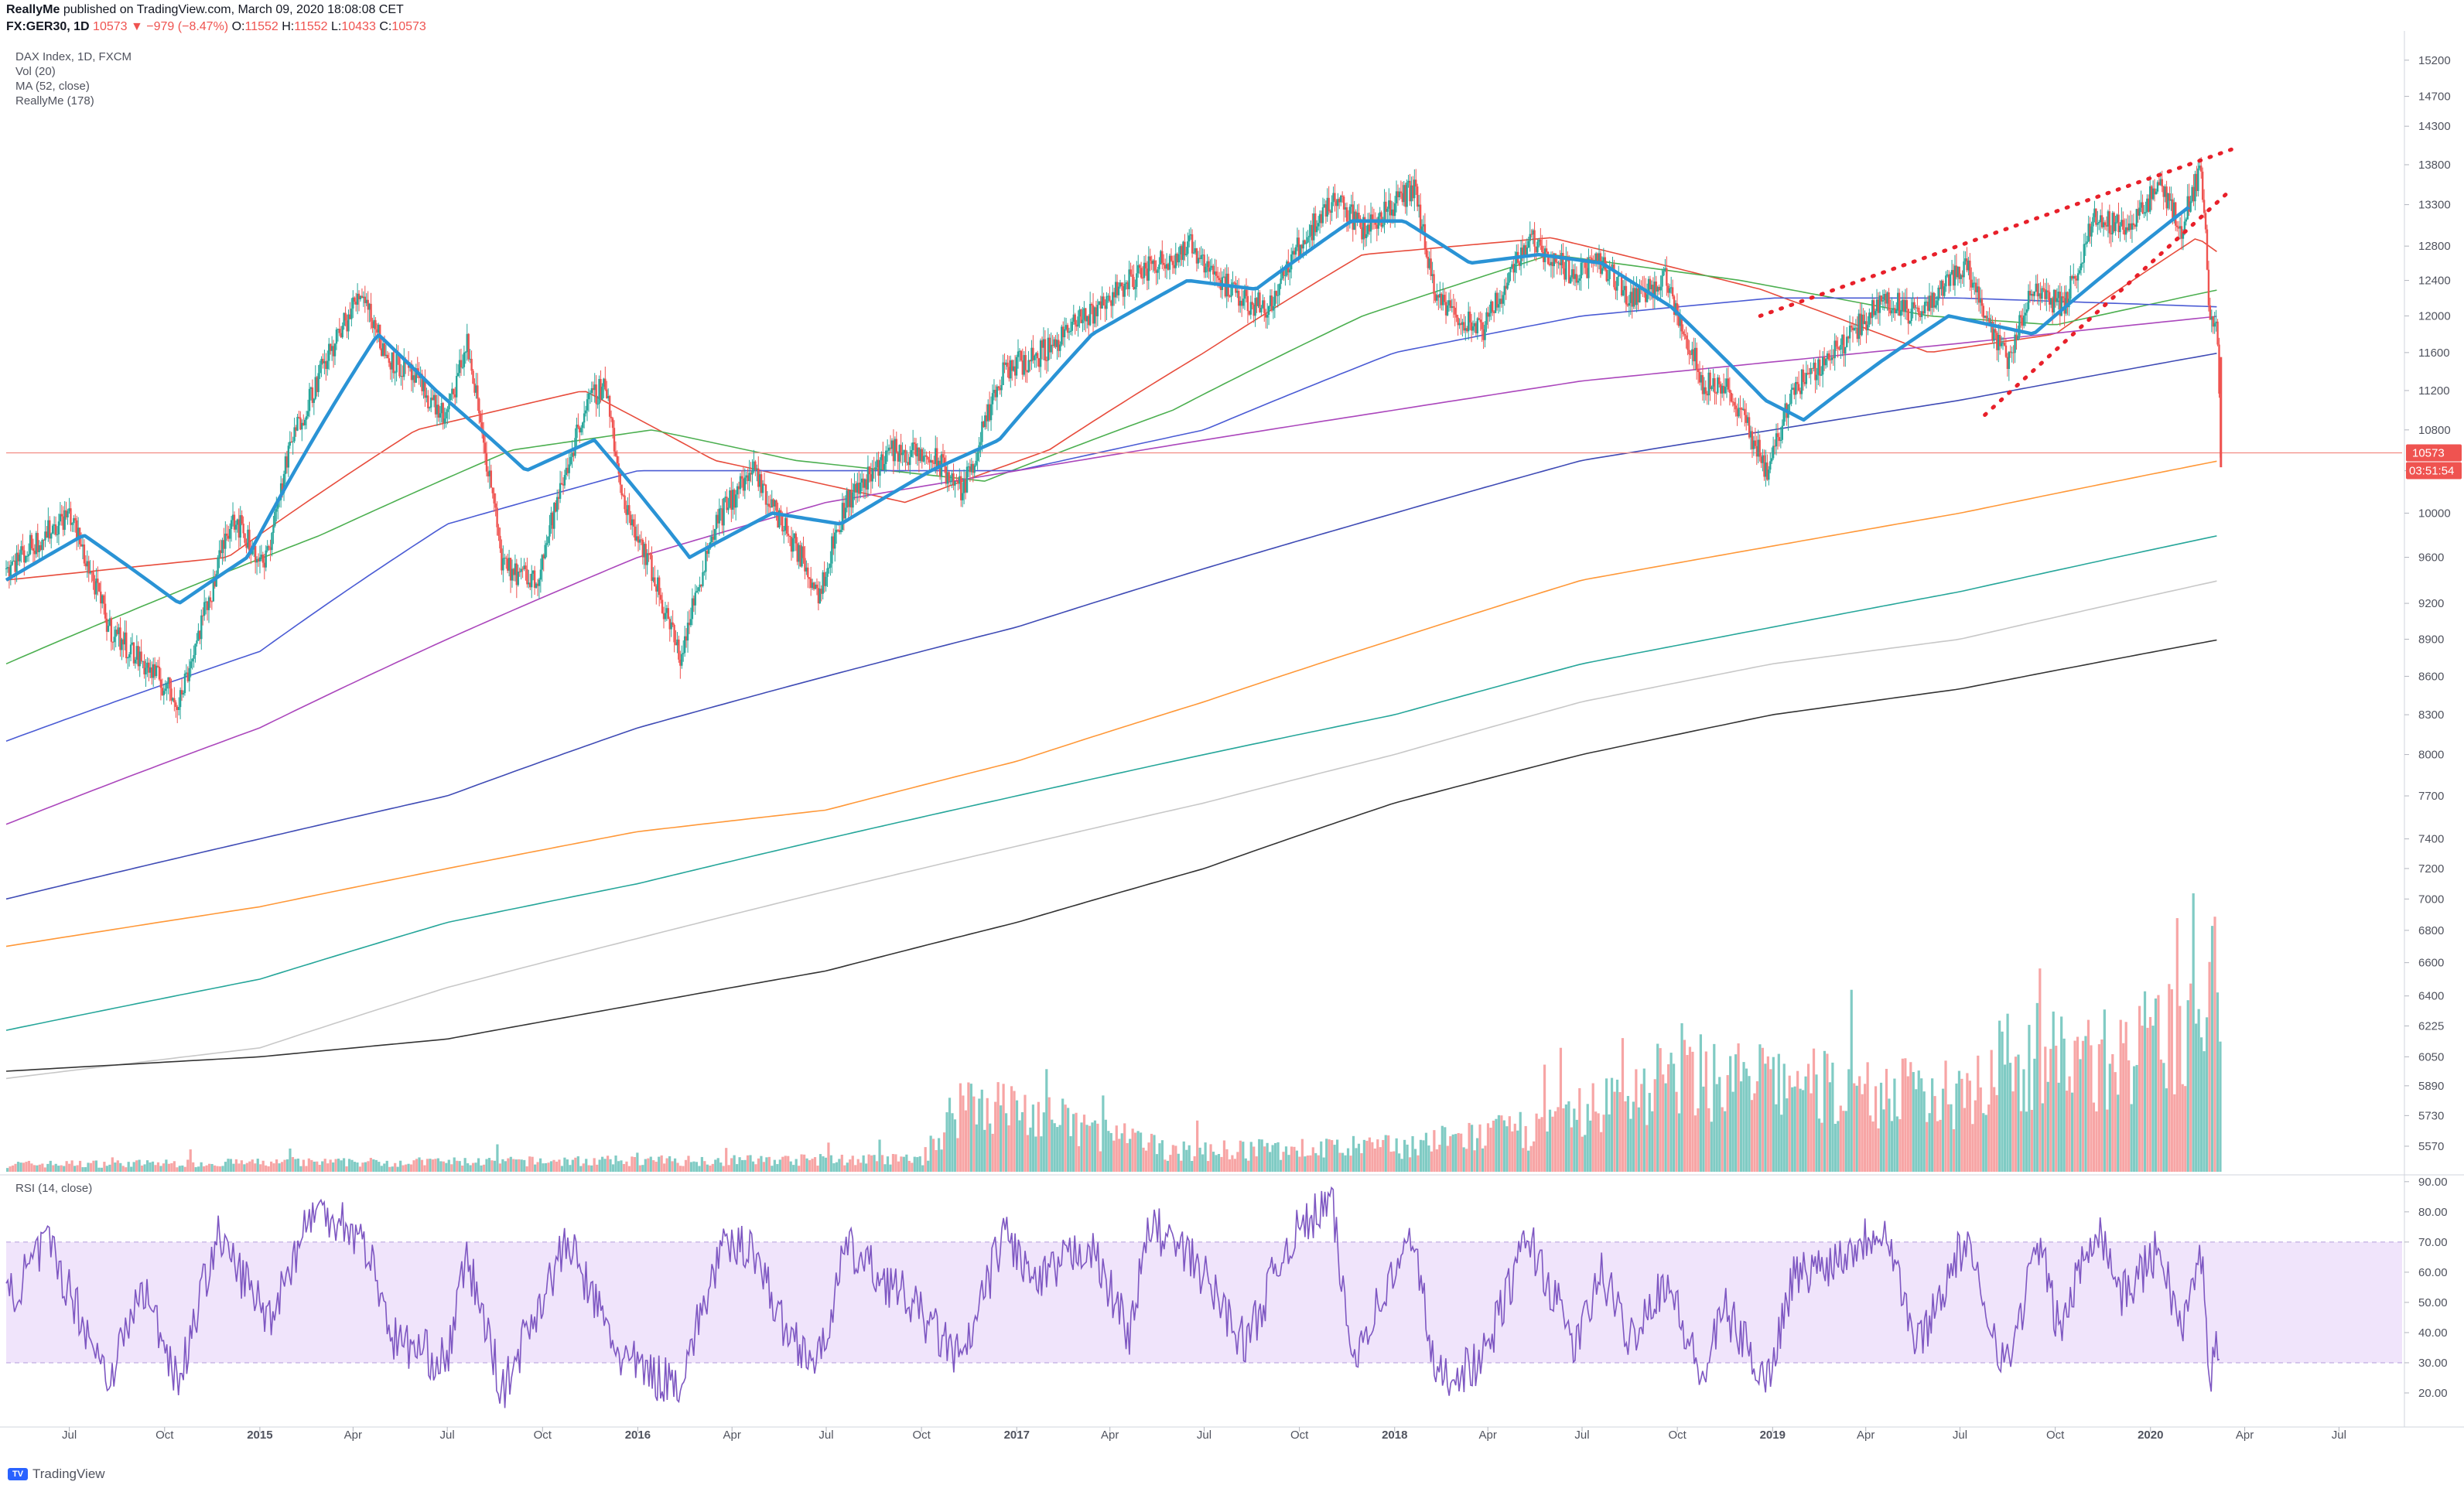  What do you see at coordinates (54, 1188) in the screenshot?
I see `rsi-legend: RSI (14, close)` at bounding box center [54, 1188].